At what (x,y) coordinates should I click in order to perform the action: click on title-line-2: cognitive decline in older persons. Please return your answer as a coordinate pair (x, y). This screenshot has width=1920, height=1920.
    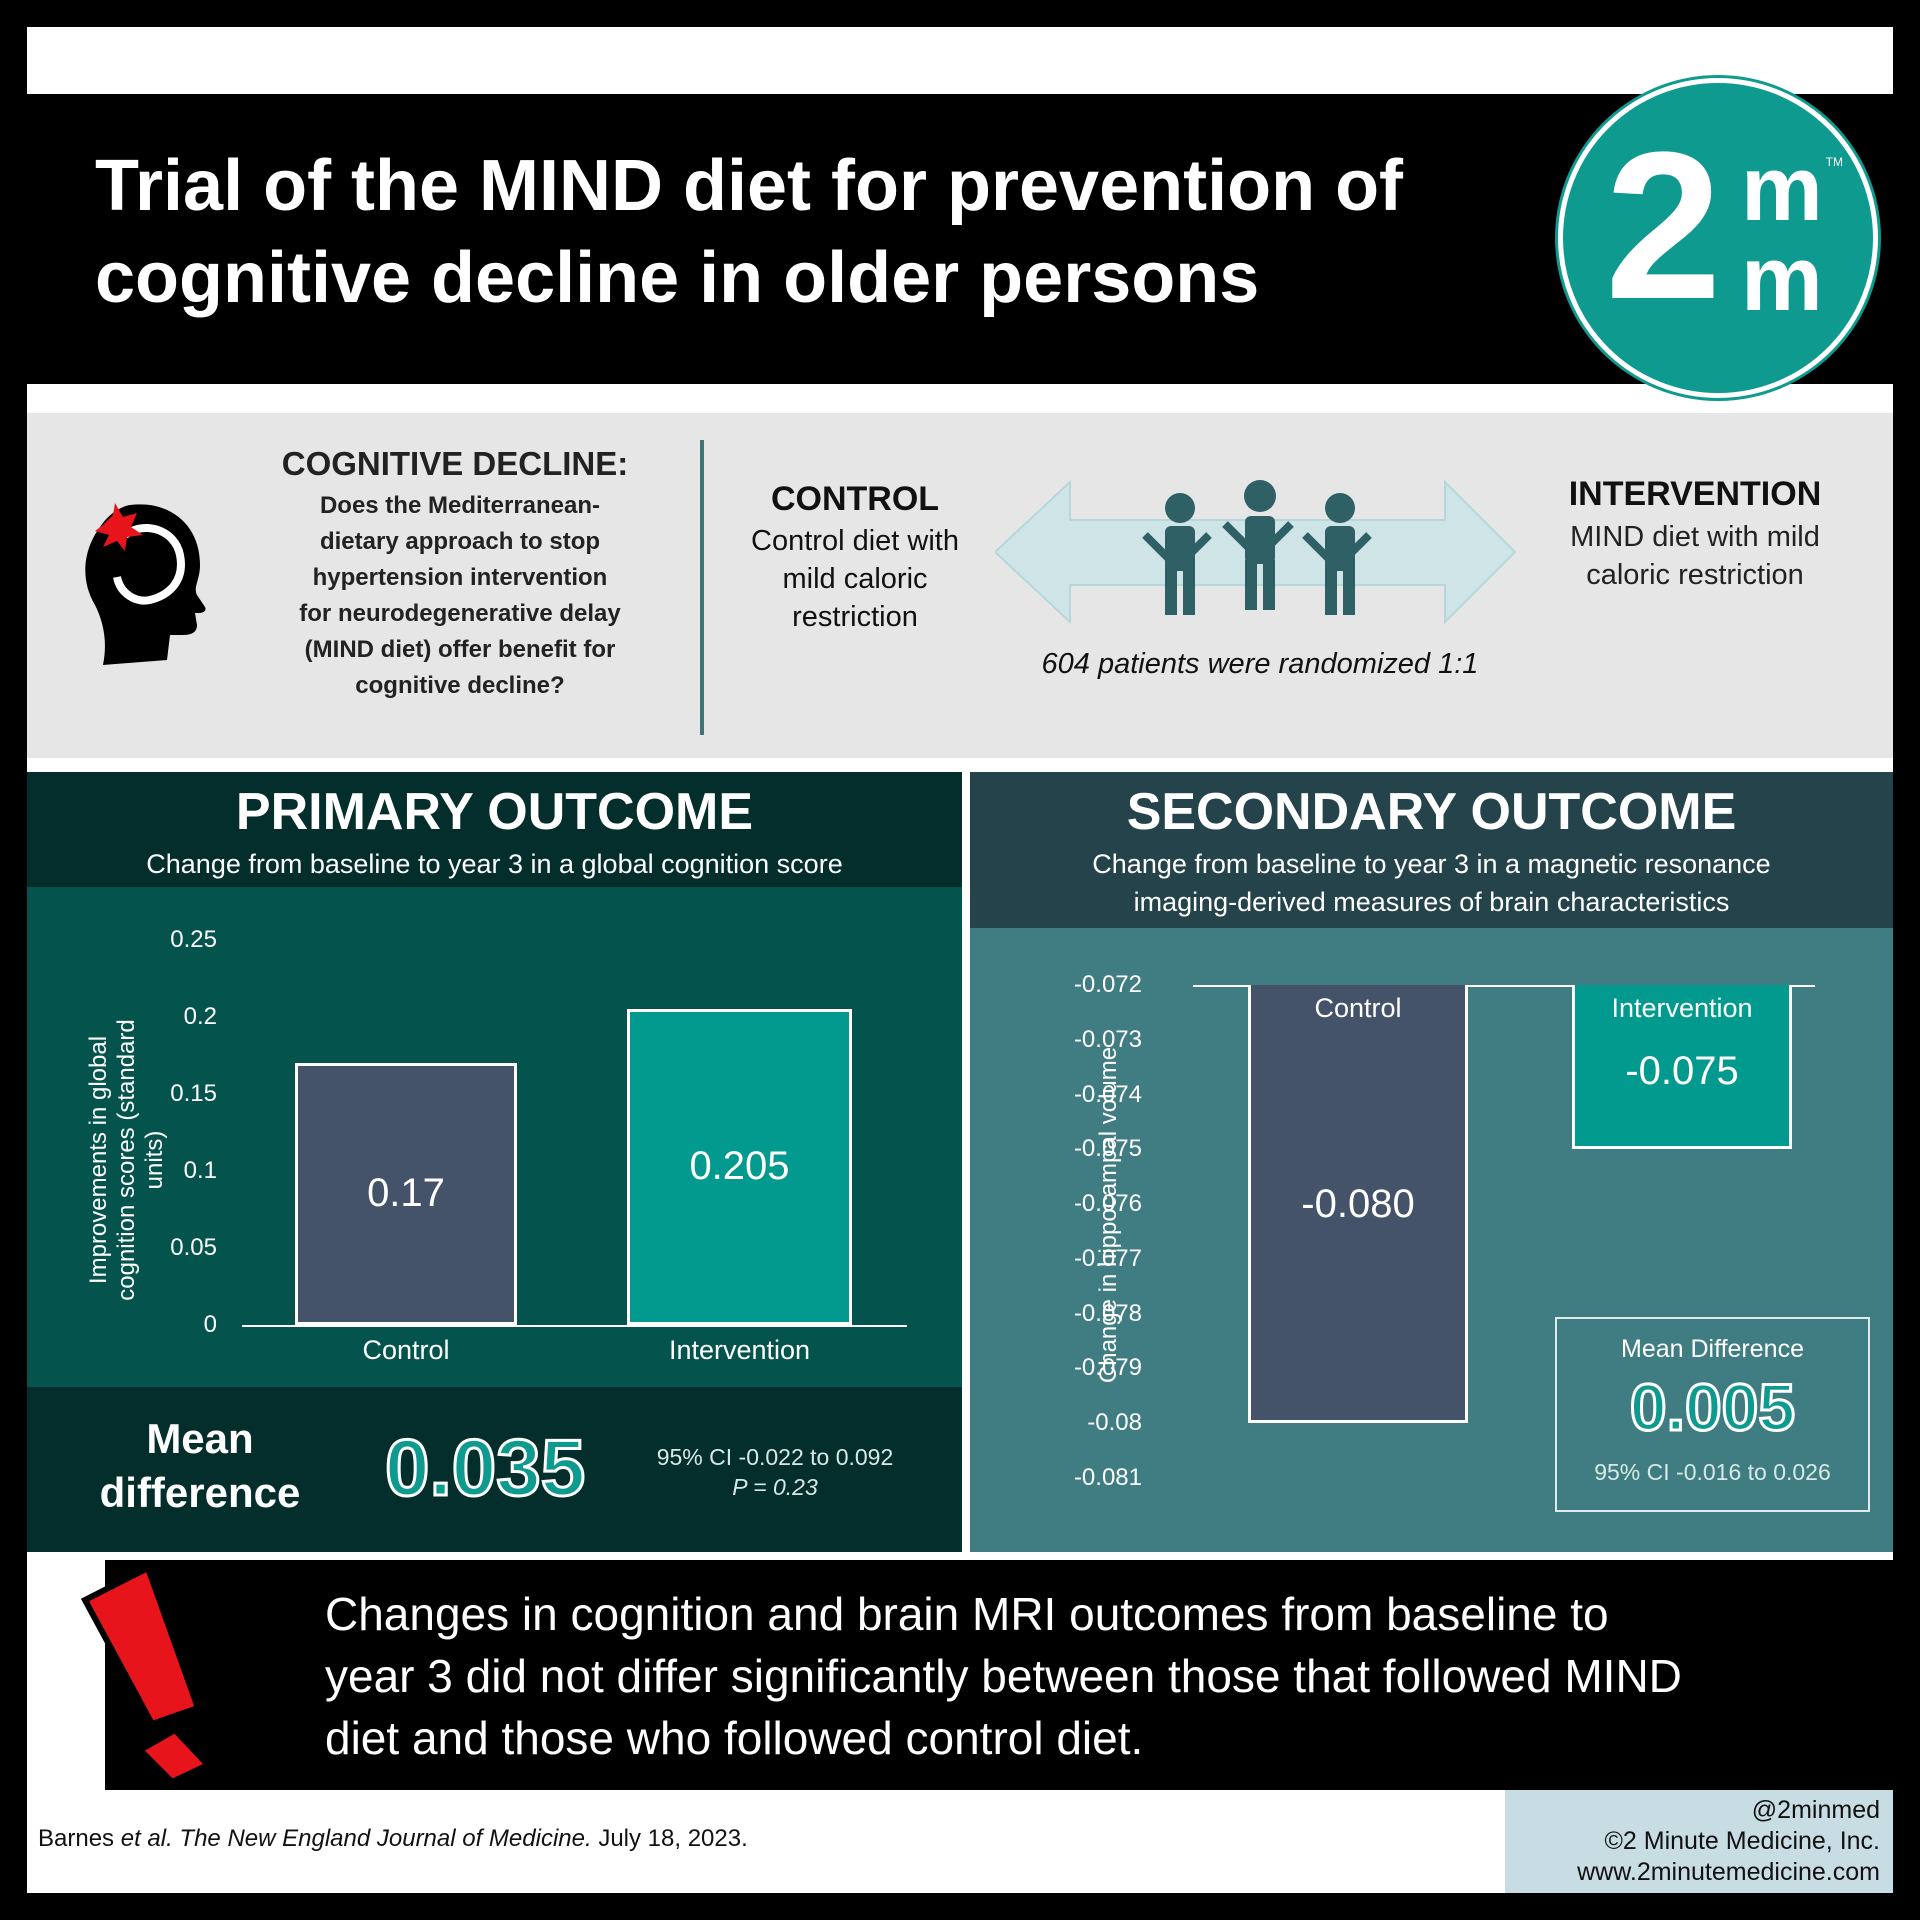
    Looking at the image, I should click on (677, 278).